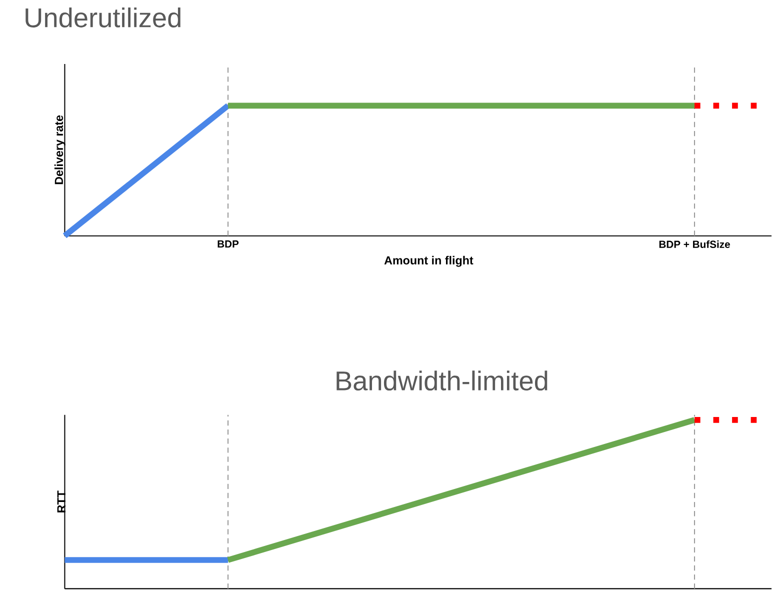 The image size is (772, 591). I want to click on y-axis-title: RTT, so click(61, 501).